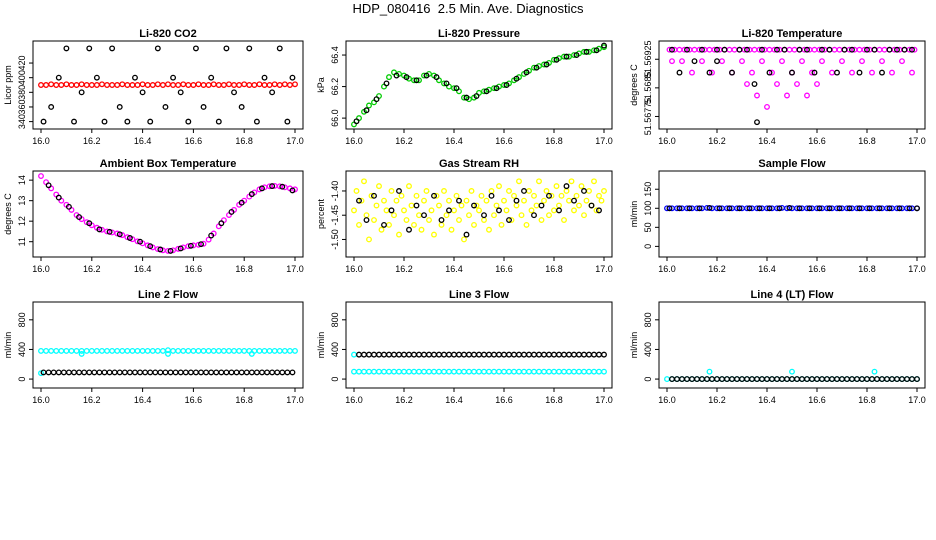 This screenshot has width=936, height=540. What do you see at coordinates (168, 164) in the screenshot?
I see `chart-title: Ambient Box Temperature` at bounding box center [168, 164].